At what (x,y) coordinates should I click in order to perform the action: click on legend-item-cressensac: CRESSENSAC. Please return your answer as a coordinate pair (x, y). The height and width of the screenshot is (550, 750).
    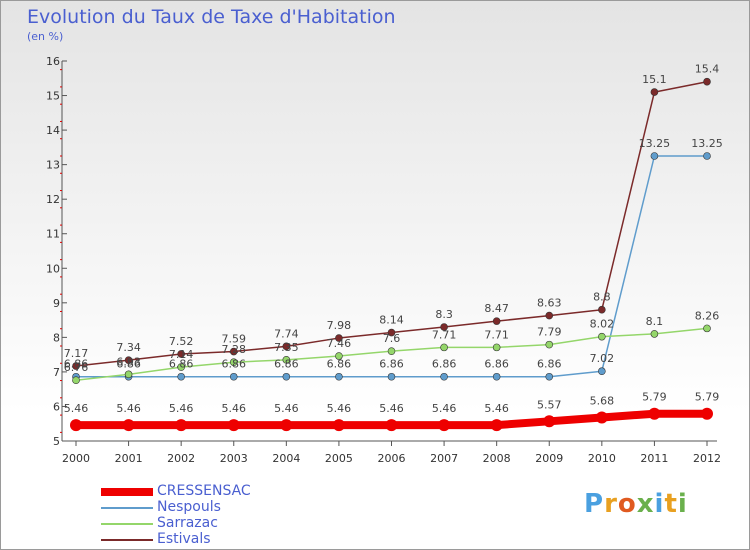
    Looking at the image, I should click on (226, 491).